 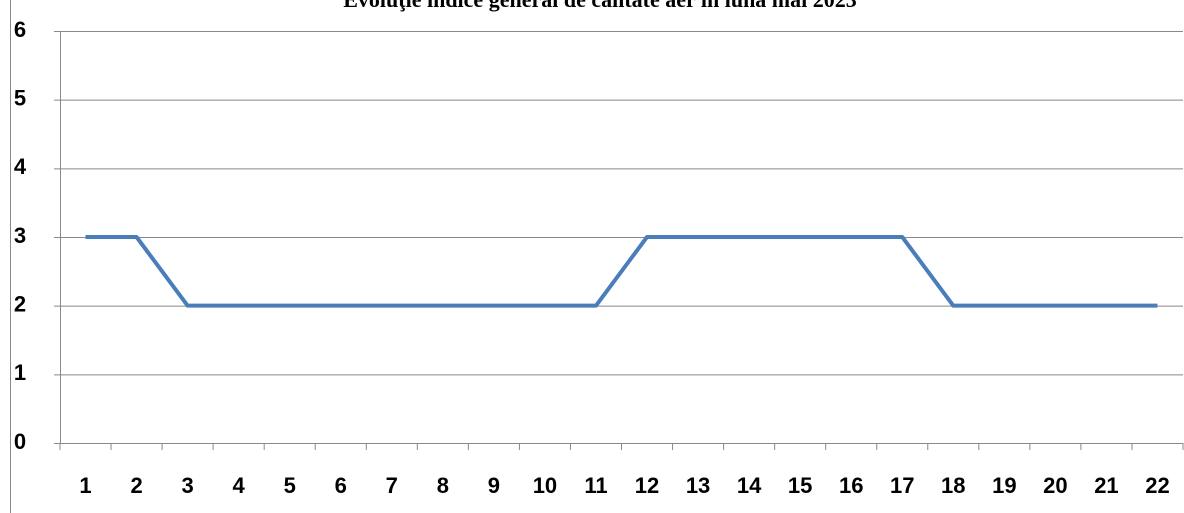 I want to click on x-tick-label: 8, so click(x=443, y=485).